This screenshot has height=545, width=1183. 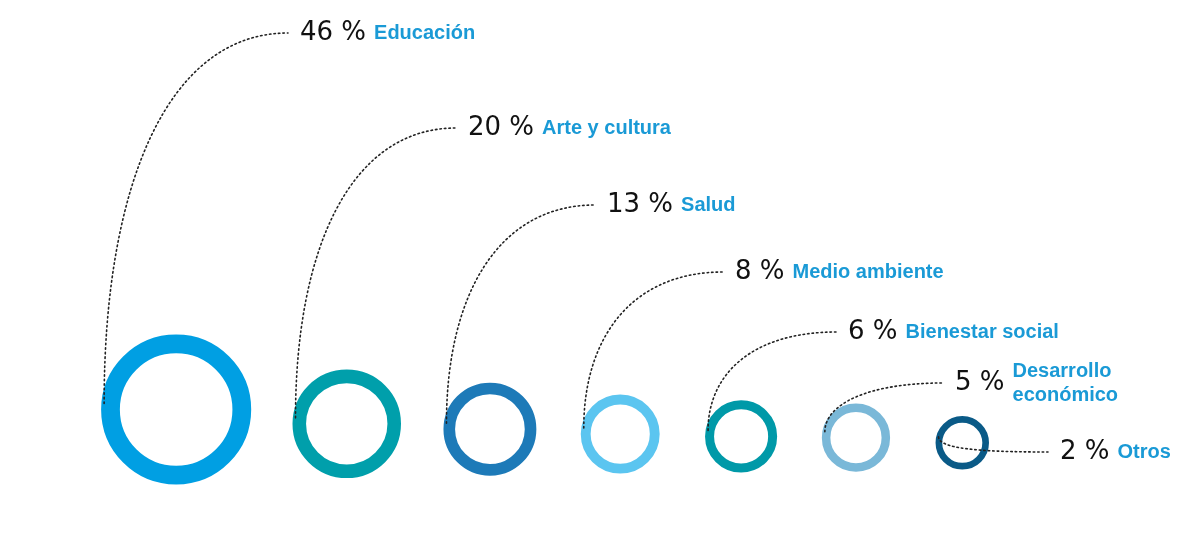 I want to click on category-label: Medio ambiente, so click(x=868, y=270).